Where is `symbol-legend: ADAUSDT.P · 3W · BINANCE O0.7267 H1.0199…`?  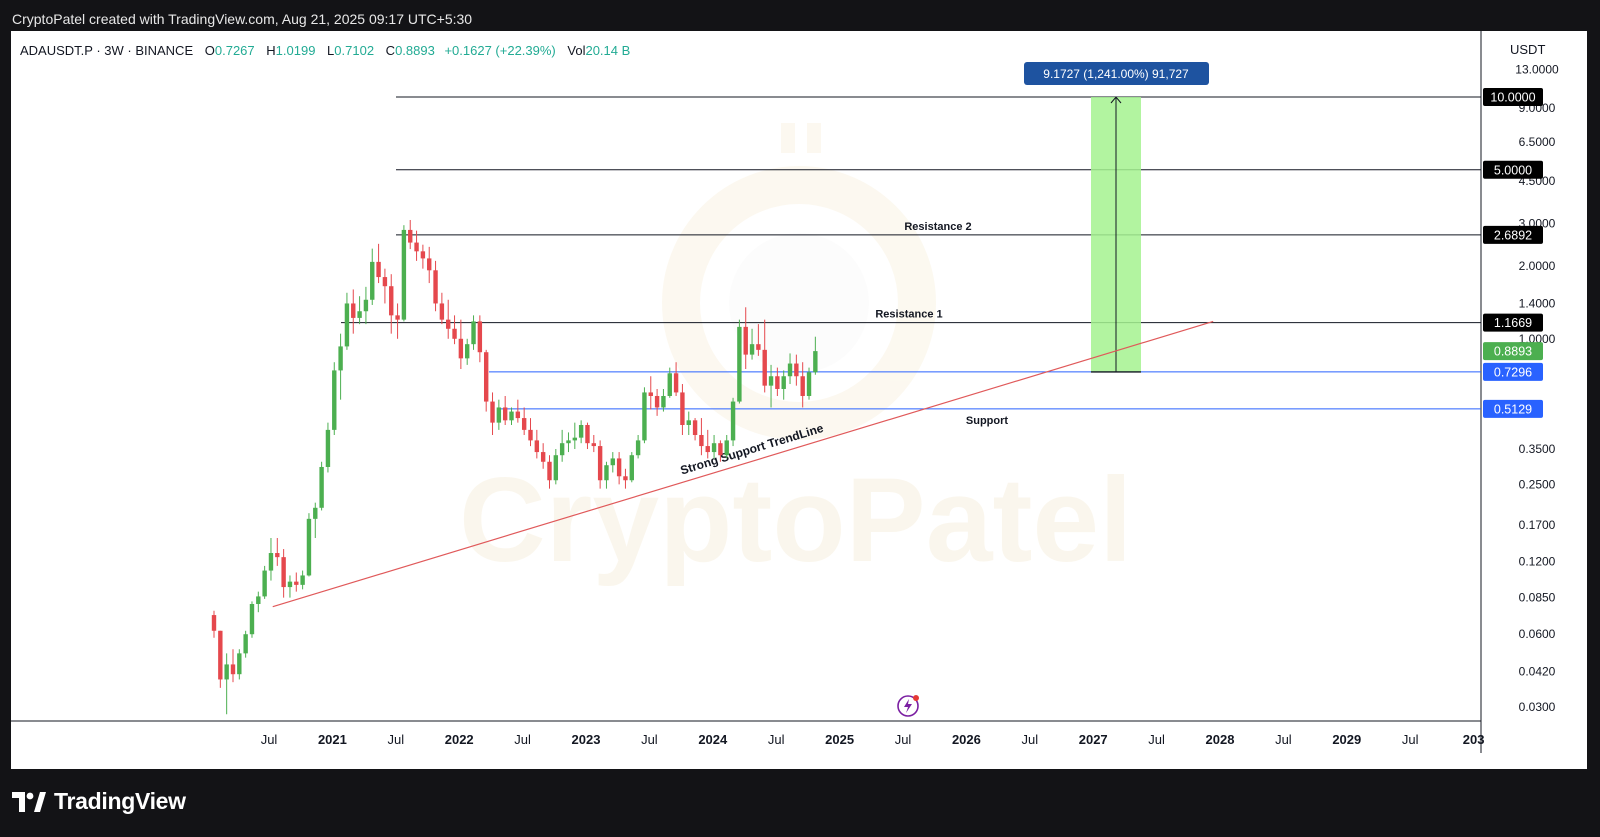 symbol-legend: ADAUSDT.P · 3W · BINANCE O0.7267 H1.0199… is located at coordinates (325, 50).